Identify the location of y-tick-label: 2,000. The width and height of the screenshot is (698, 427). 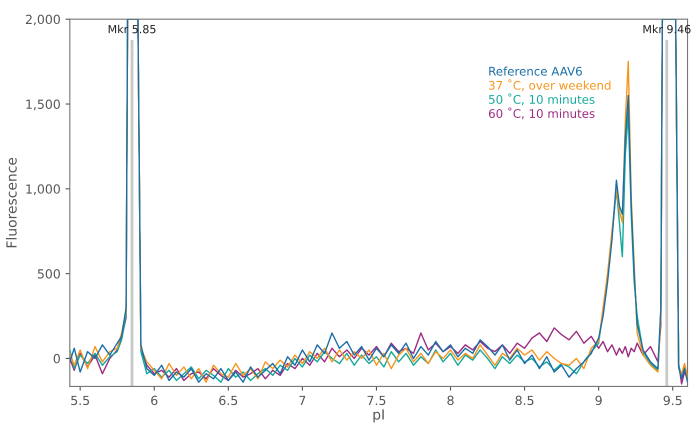
(43, 20).